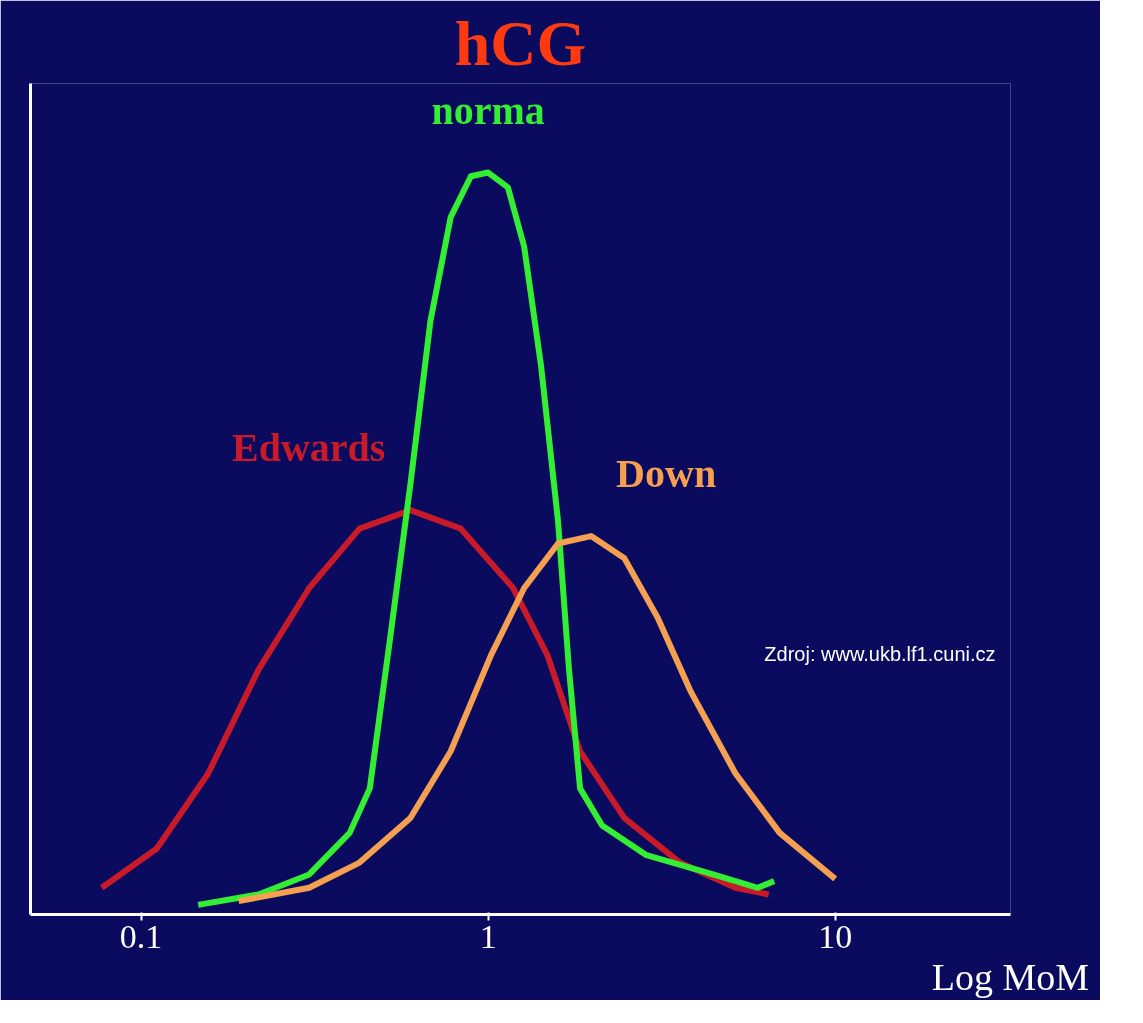 The height and width of the screenshot is (1023, 1143). Describe the element at coordinates (488, 936) in the screenshot. I see `x-tick-label: 1` at that location.